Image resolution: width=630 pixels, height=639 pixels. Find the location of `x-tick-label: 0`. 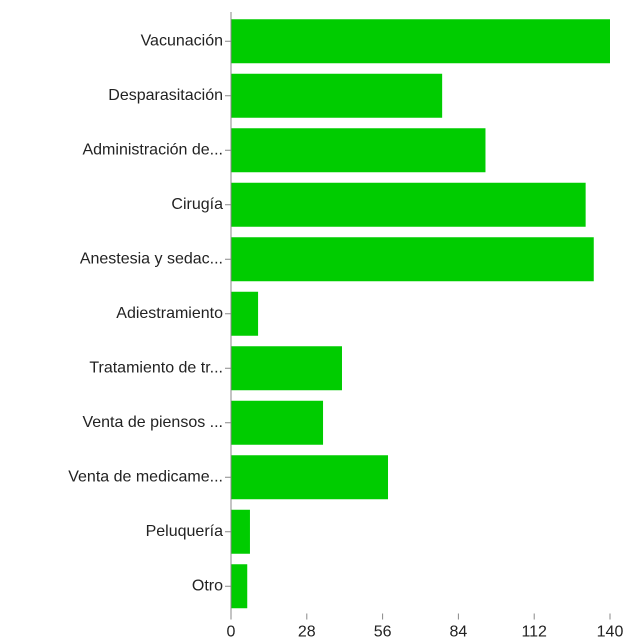

x-tick-label: 0 is located at coordinates (231, 631).